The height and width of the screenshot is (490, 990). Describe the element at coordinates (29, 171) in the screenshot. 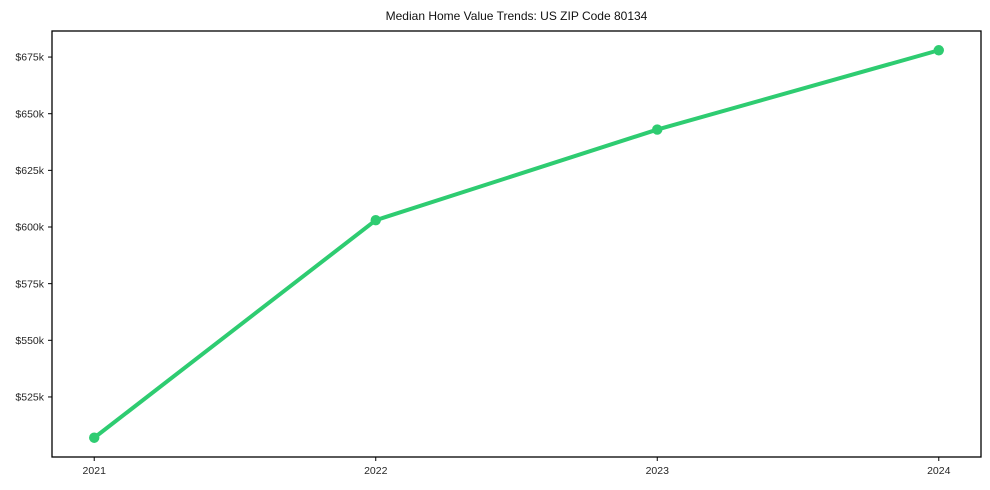

I see `y-tick-label: $625k` at that location.